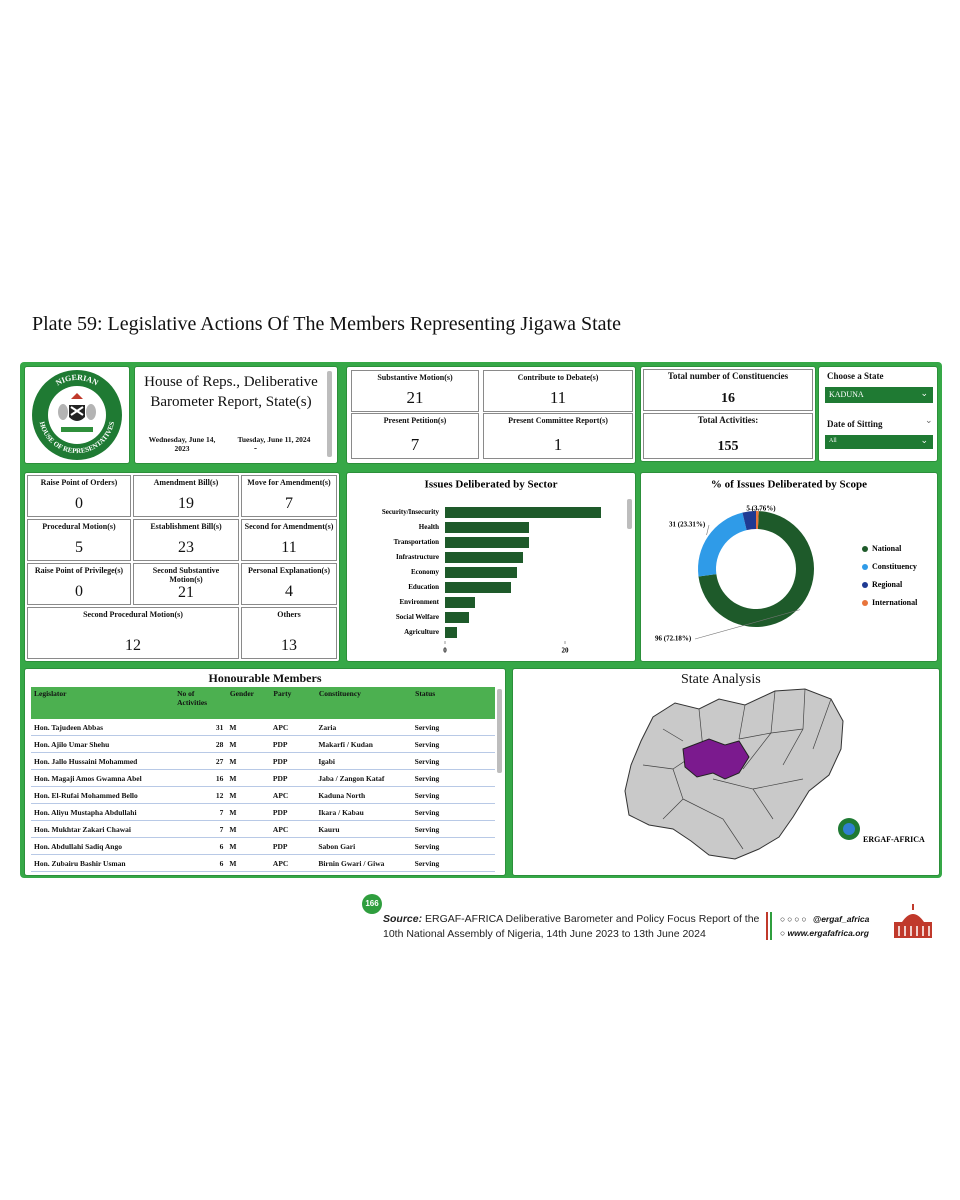 Image resolution: width=960 pixels, height=1200 pixels. Describe the element at coordinates (102, 727) in the screenshot. I see `cell: Hon. Tajudeen Abbas` at that location.